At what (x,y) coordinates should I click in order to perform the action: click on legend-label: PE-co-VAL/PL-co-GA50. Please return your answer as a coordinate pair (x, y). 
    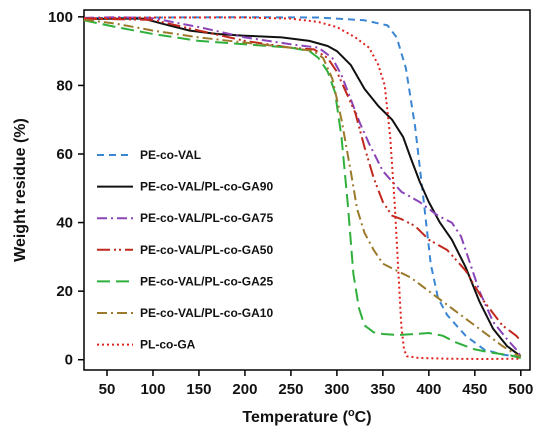
    Looking at the image, I should click on (206, 250).